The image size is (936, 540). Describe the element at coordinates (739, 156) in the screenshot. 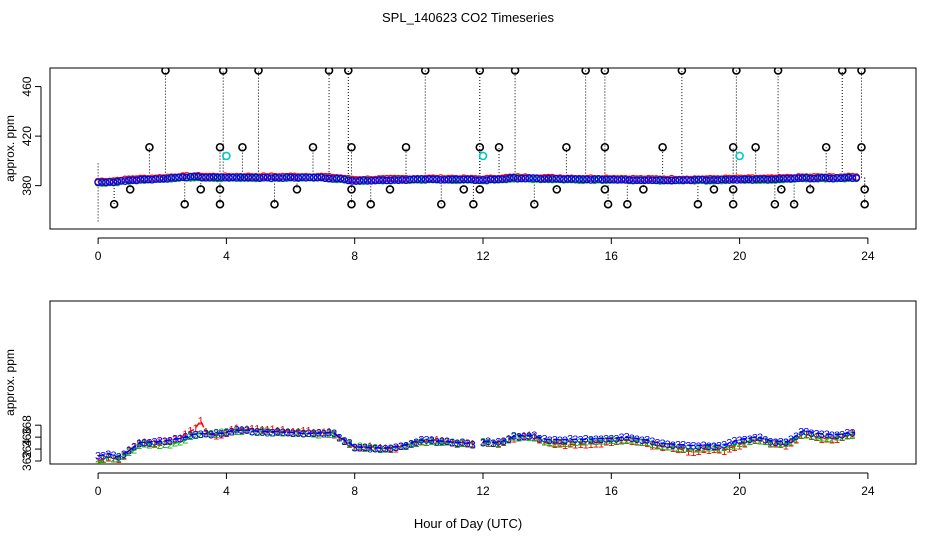

I see `cyan-point` at that location.